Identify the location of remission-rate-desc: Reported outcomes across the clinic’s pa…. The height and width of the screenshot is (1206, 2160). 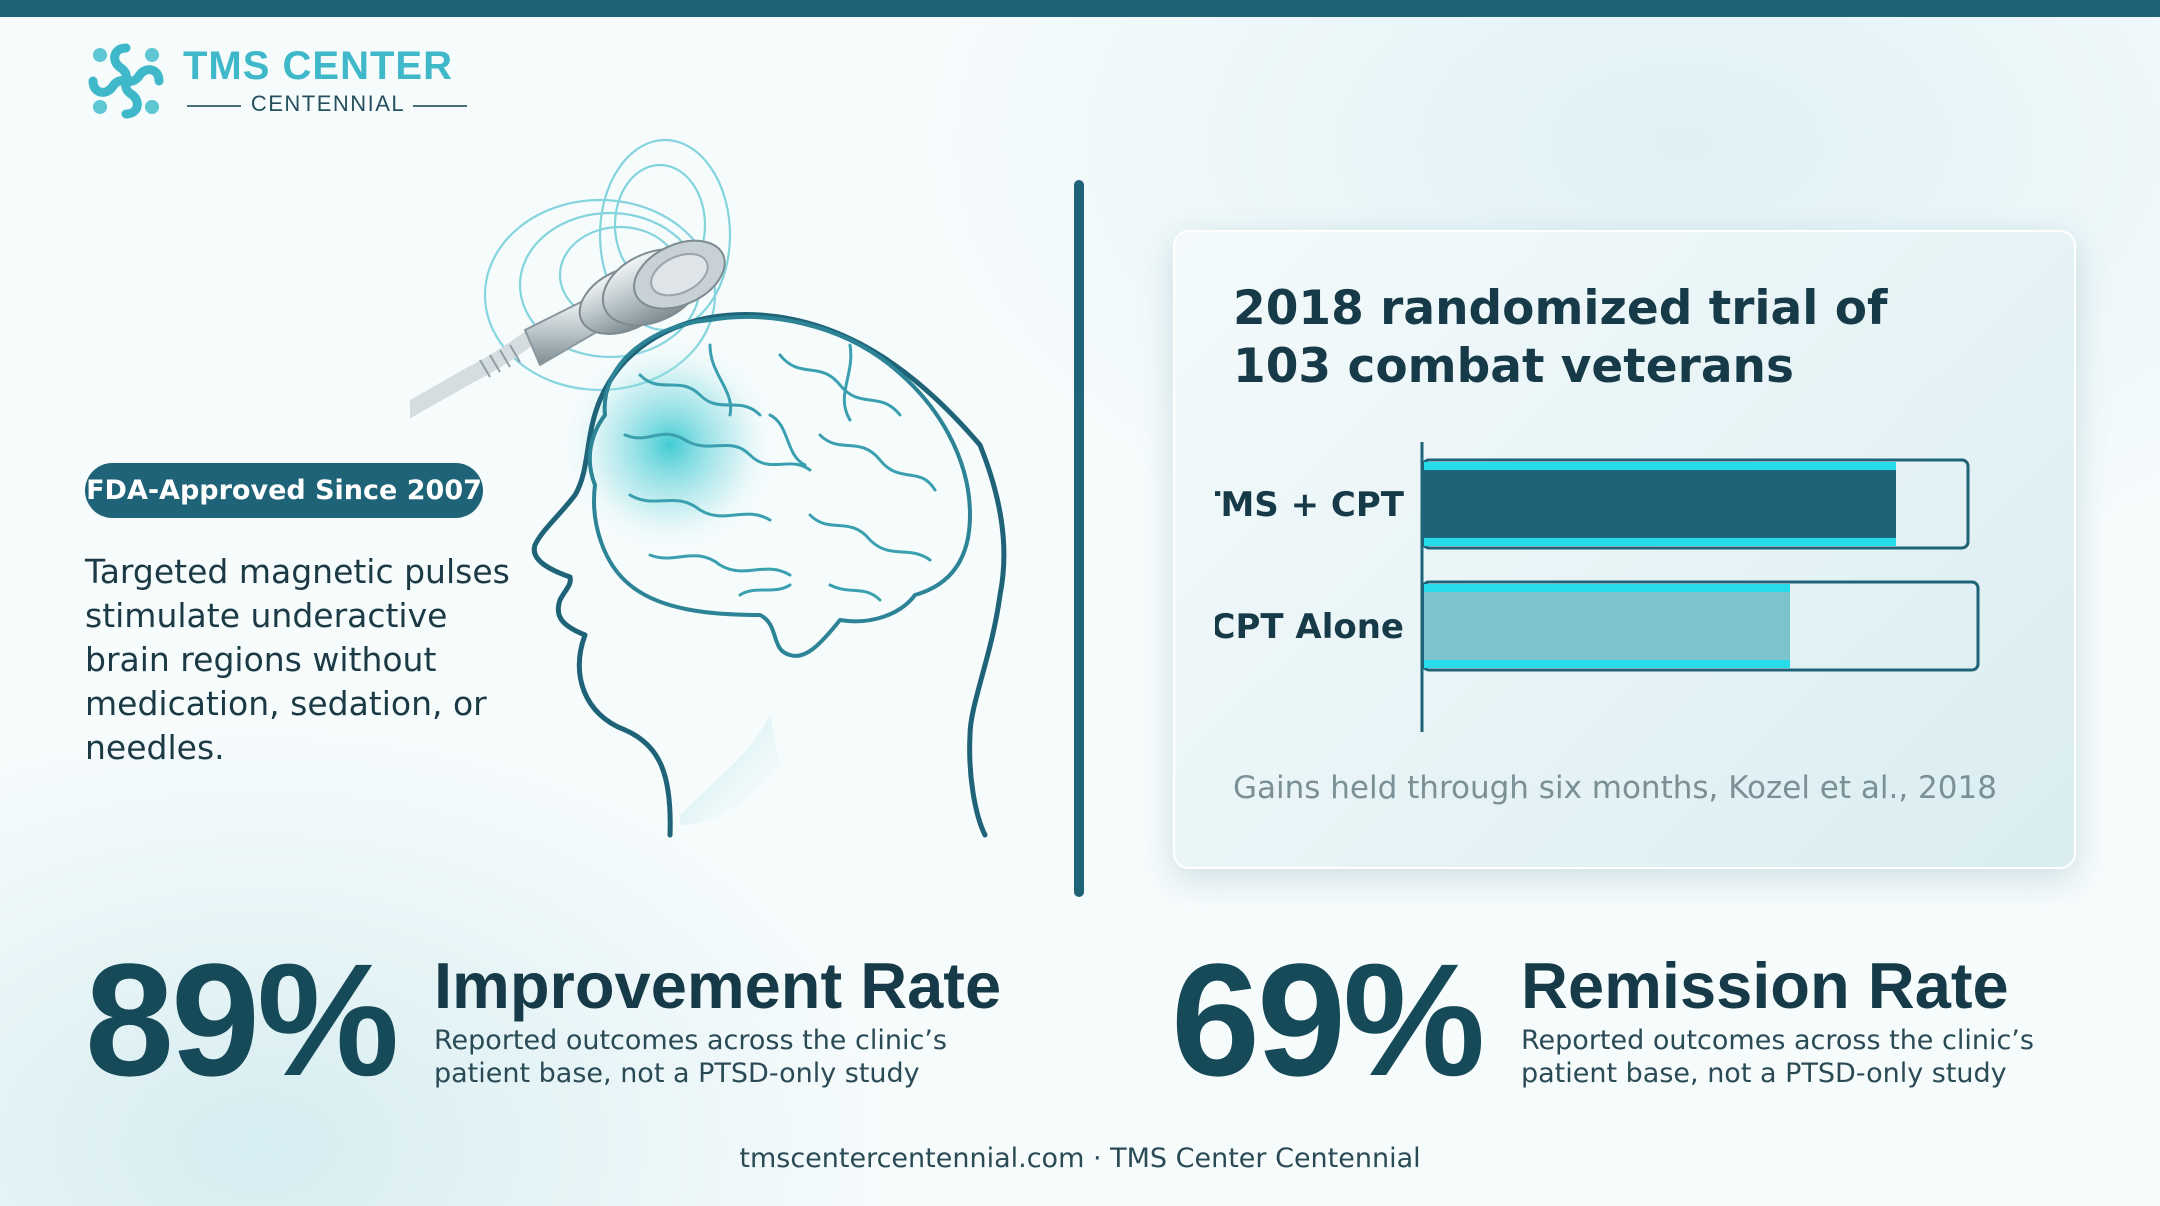
(1777, 1057).